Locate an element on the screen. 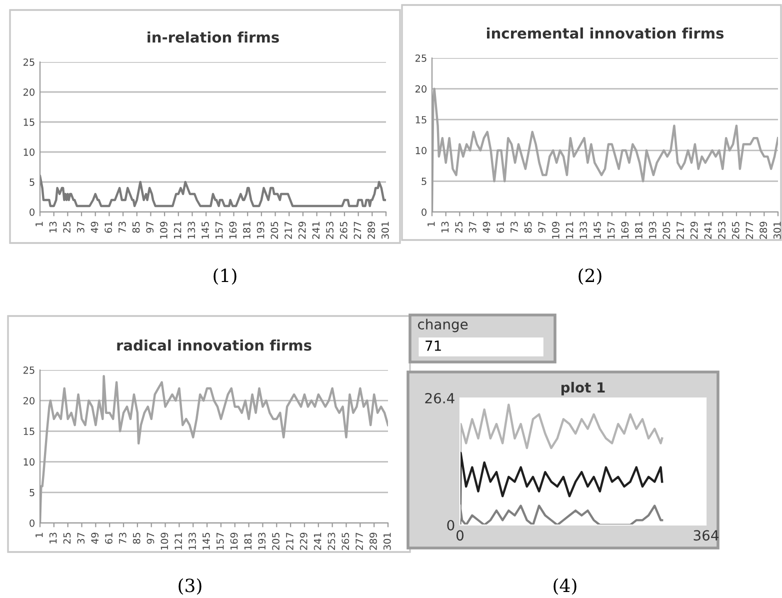  text: (3) is located at coordinates (190, 586).